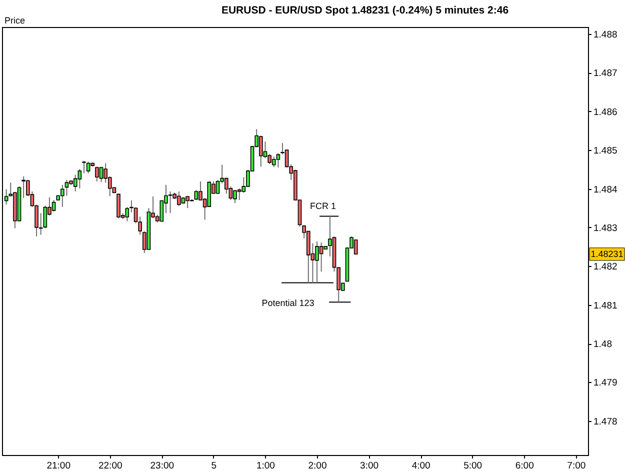  I want to click on annotation: Potential 123, so click(288, 303).